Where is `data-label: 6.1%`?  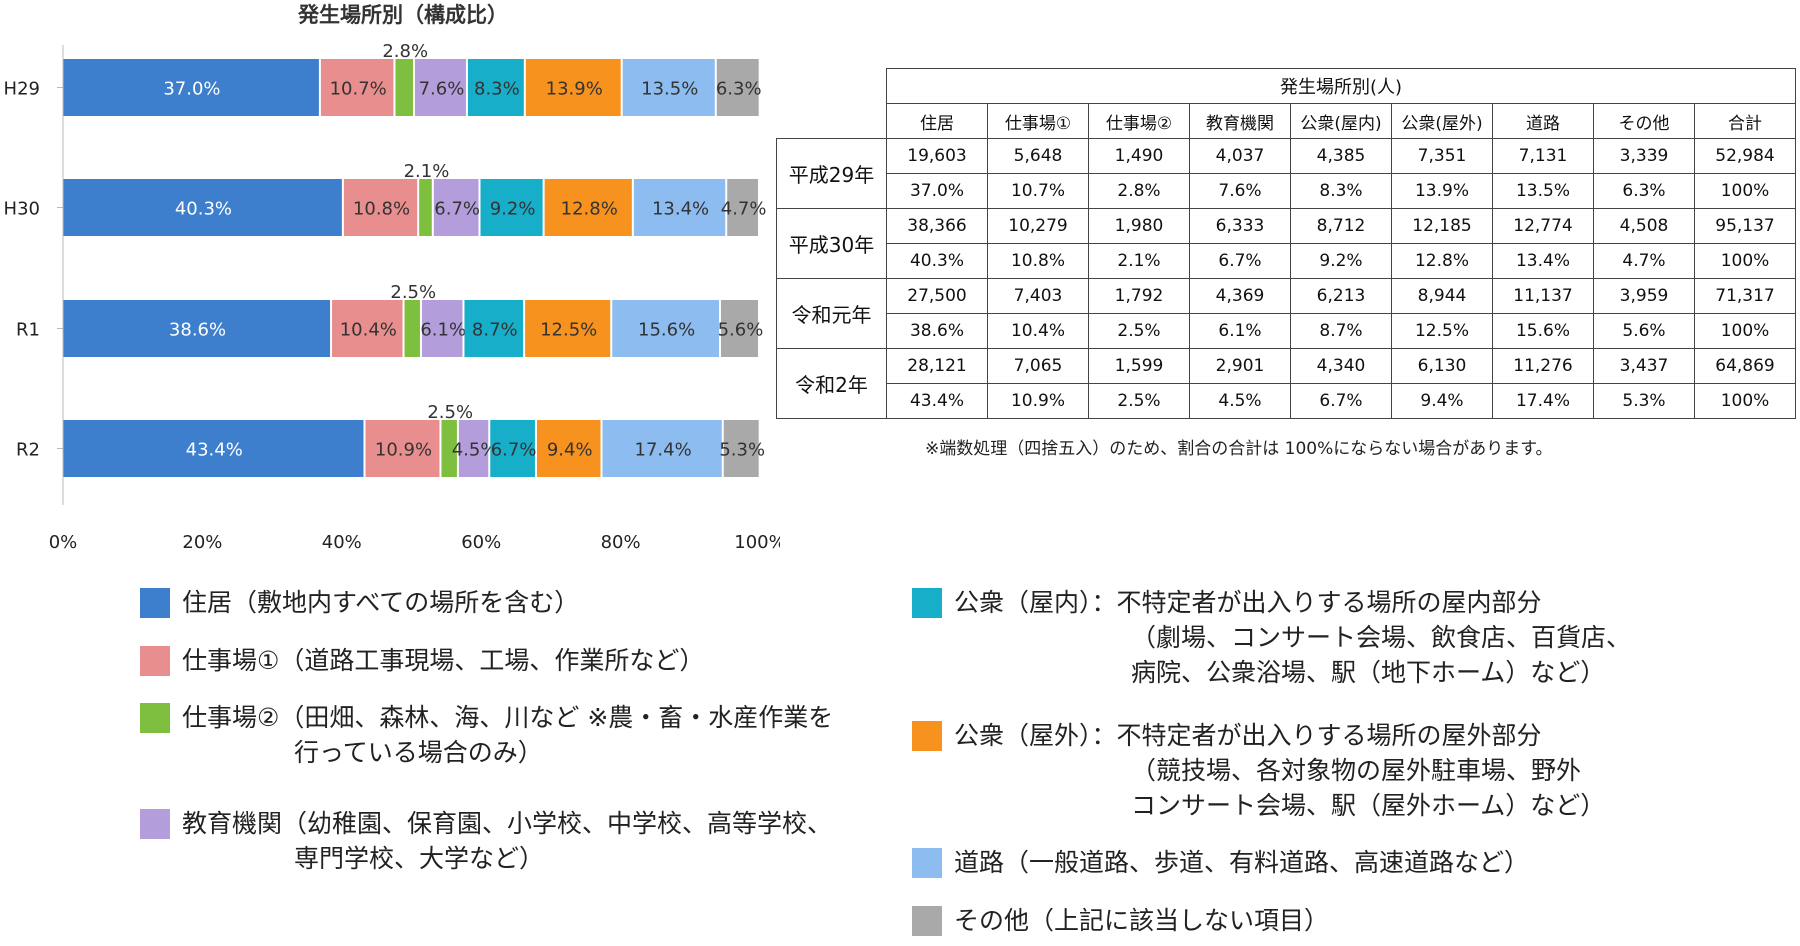 data-label: 6.1% is located at coordinates (443, 330).